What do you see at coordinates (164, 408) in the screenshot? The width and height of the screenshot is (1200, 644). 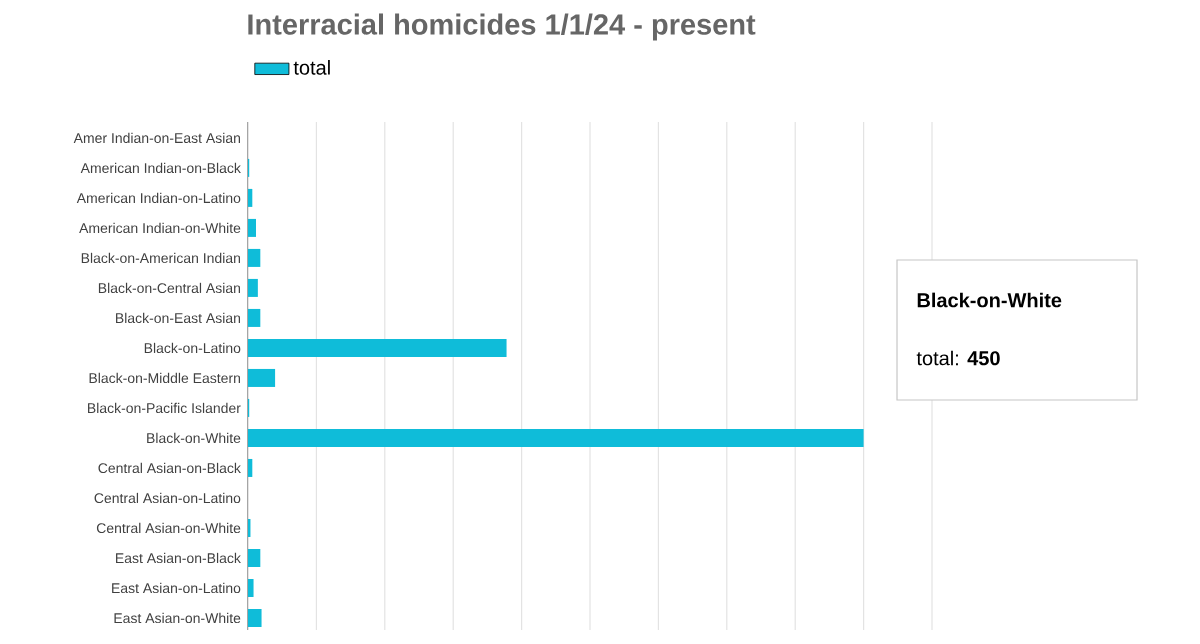 I see `y-tick-label: Black-on-Pacific Islander` at bounding box center [164, 408].